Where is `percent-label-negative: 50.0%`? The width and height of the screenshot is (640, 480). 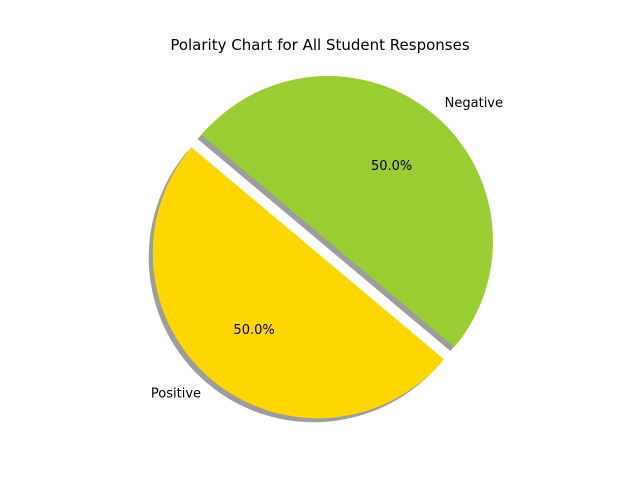
percent-label-negative: 50.0% is located at coordinates (391, 166).